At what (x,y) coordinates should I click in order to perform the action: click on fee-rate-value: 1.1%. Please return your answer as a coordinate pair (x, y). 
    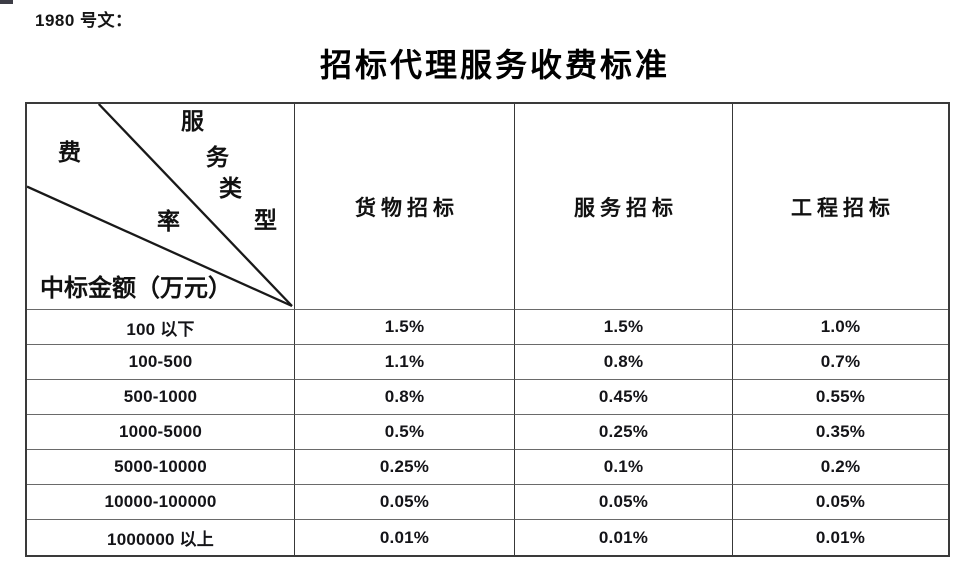
    Looking at the image, I should click on (404, 361).